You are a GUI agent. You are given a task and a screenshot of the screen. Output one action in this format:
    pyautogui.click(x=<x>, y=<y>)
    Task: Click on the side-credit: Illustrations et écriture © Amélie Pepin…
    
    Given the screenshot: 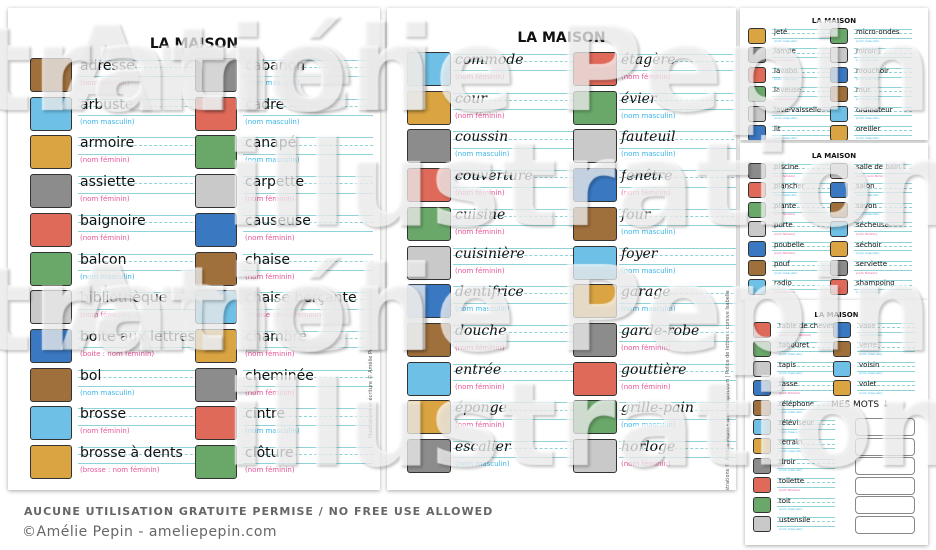 What is the action you would take?
    pyautogui.click(x=371, y=364)
    